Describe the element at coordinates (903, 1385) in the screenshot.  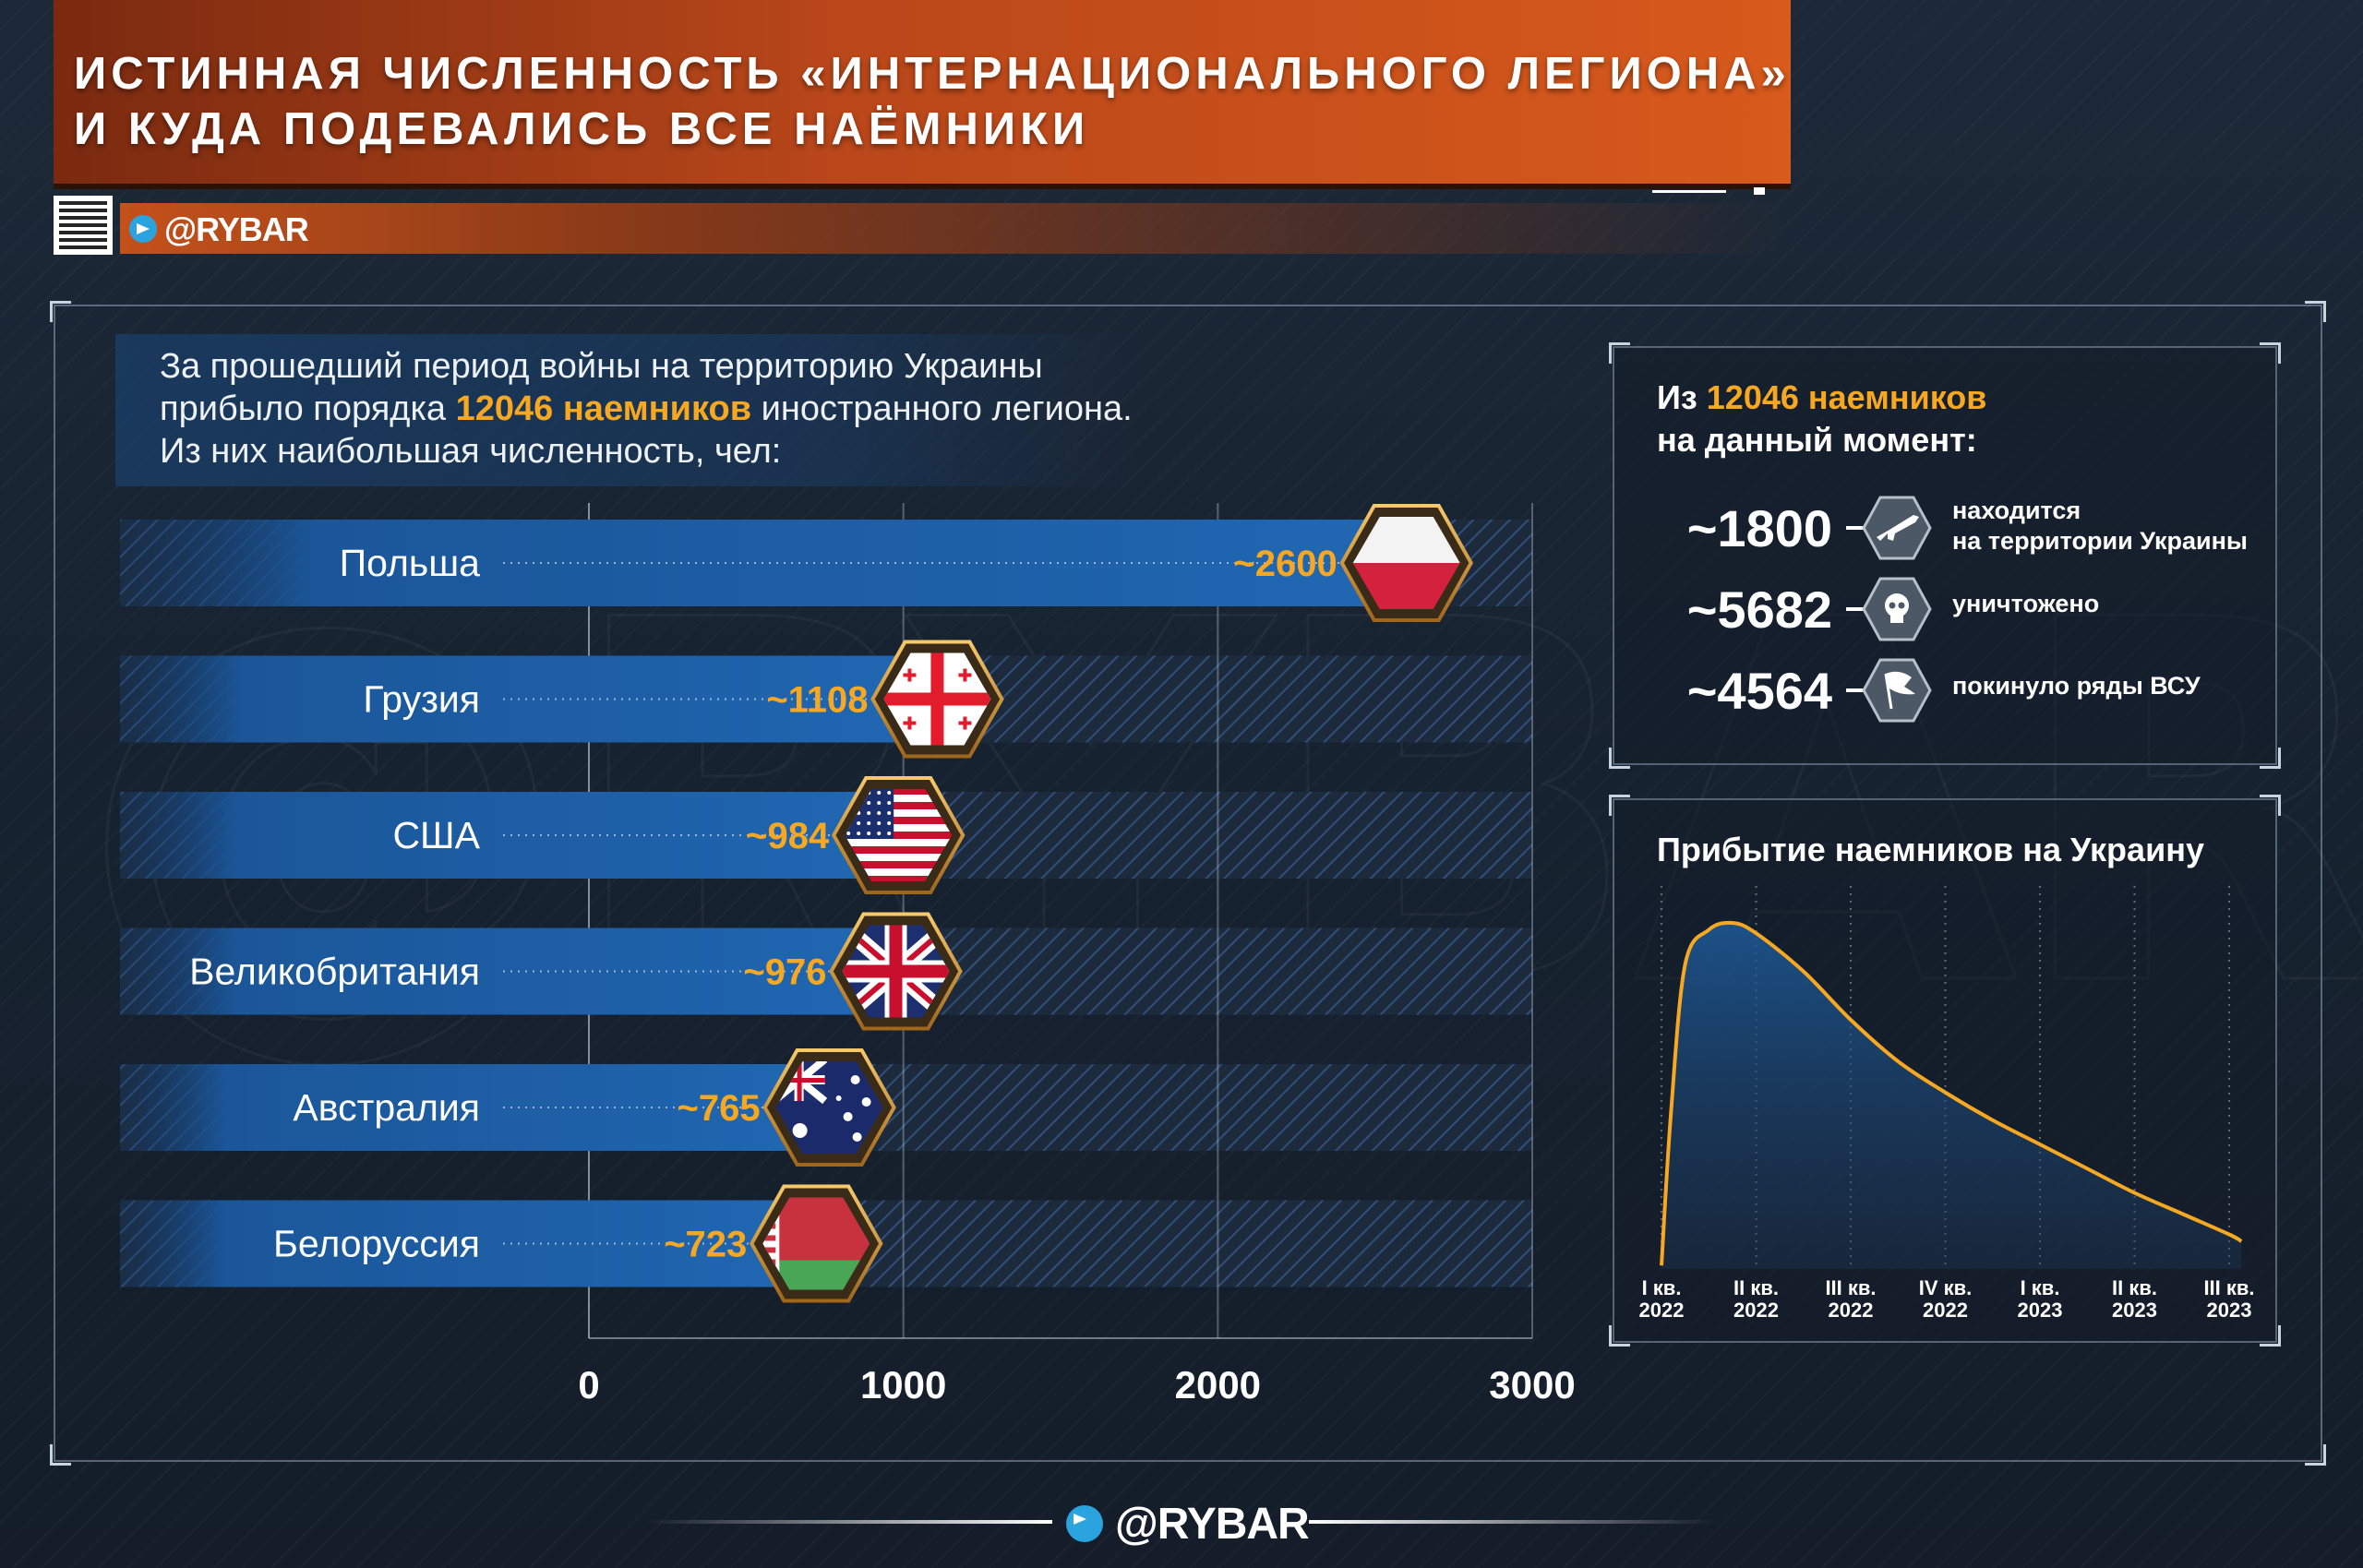
I see `x-tick-label: 1000` at that location.